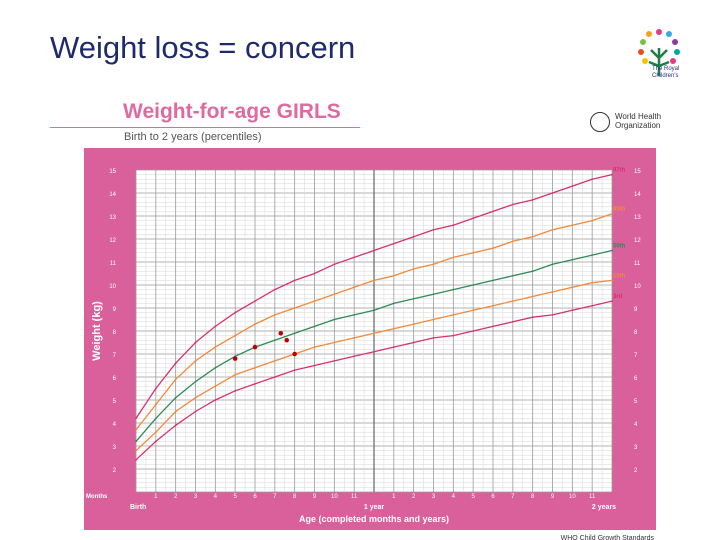 Image resolution: width=720 pixels, height=540 pixels. What do you see at coordinates (454, 497) in the screenshot?
I see `x-tick-label: 4` at bounding box center [454, 497].